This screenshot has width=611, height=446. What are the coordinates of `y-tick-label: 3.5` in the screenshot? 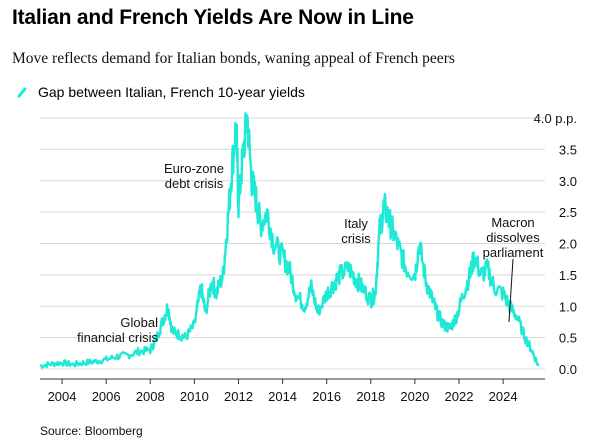 It's located at (568, 149).